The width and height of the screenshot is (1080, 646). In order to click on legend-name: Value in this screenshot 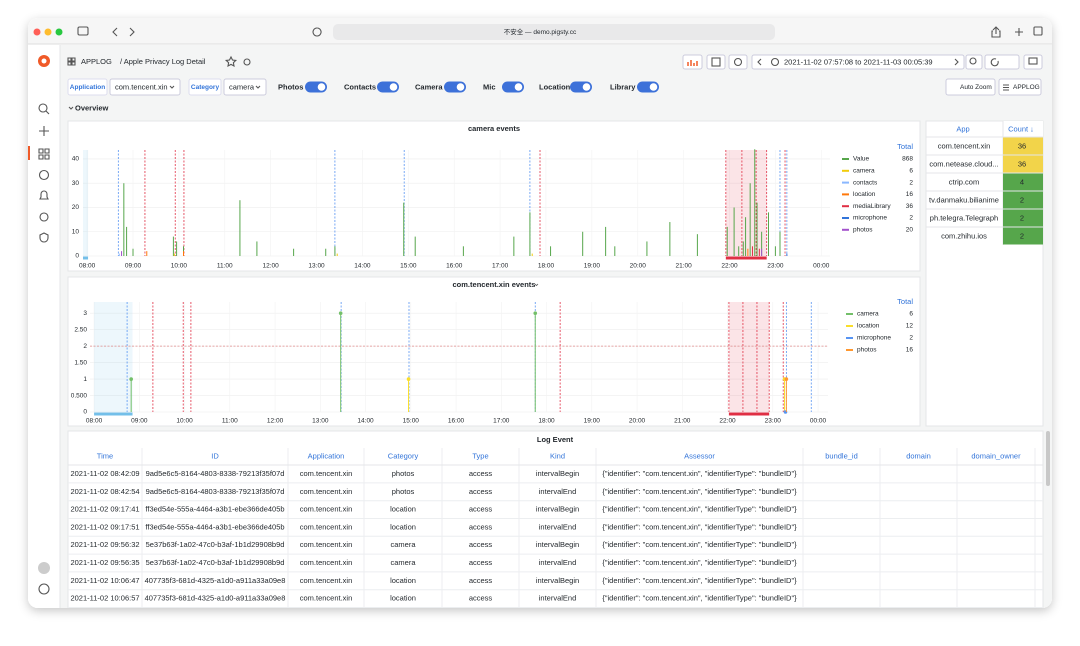, I will do `click(861, 159)`.